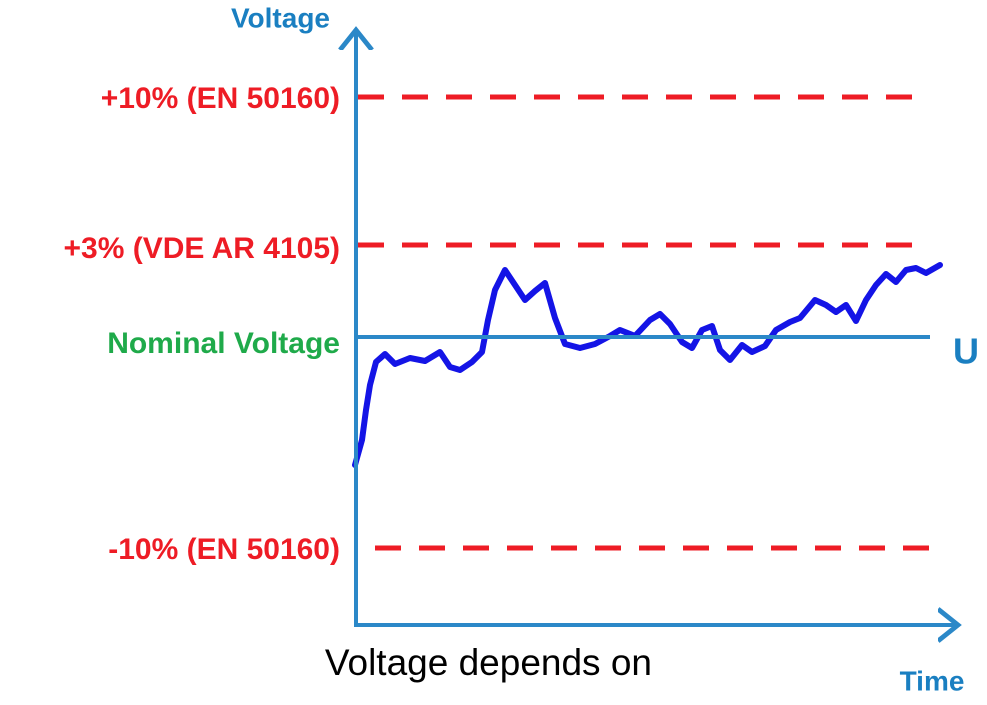  What do you see at coordinates (280, 17) in the screenshot?
I see `y-axis-label: Voltage` at bounding box center [280, 17].